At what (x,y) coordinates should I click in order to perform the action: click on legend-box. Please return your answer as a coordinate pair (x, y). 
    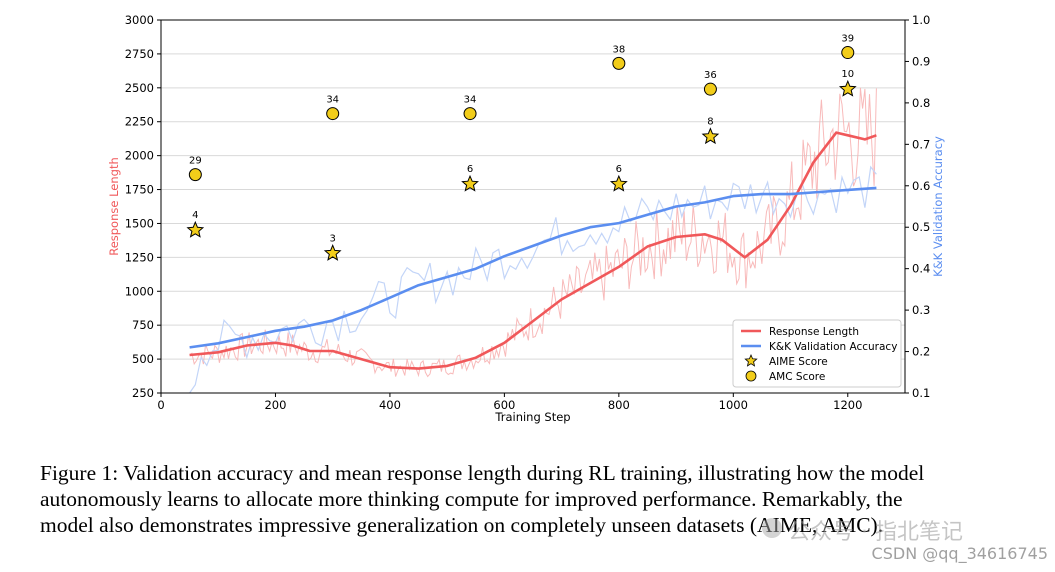
    Looking at the image, I should click on (817, 353).